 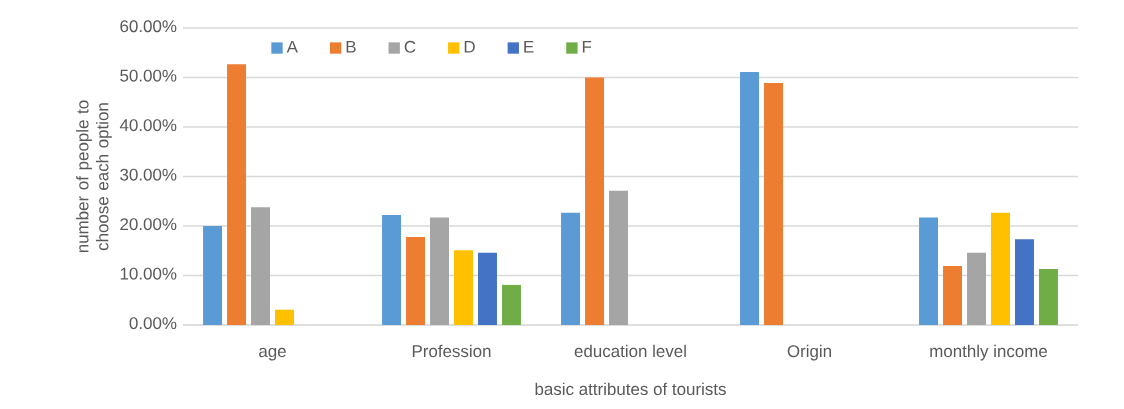 I want to click on y-axis-title: number of people to choose each option, so click(x=94, y=176).